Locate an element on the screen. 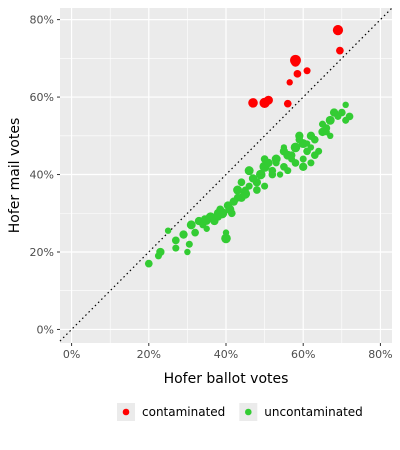 Image resolution: width=400 pixels, height=450 pixels. legend-label-uncontaminated: uncontaminated is located at coordinates (313, 412).